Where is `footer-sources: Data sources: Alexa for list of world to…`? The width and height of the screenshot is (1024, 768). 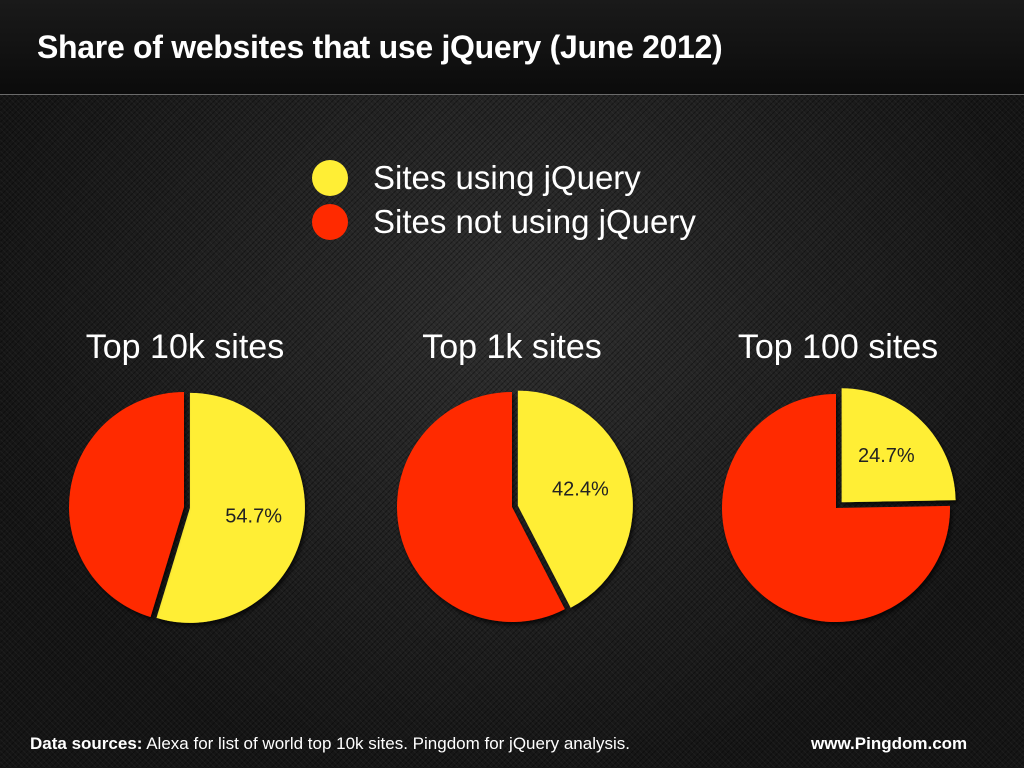
footer-sources: Data sources: Alexa for list of world to… is located at coordinates (330, 744).